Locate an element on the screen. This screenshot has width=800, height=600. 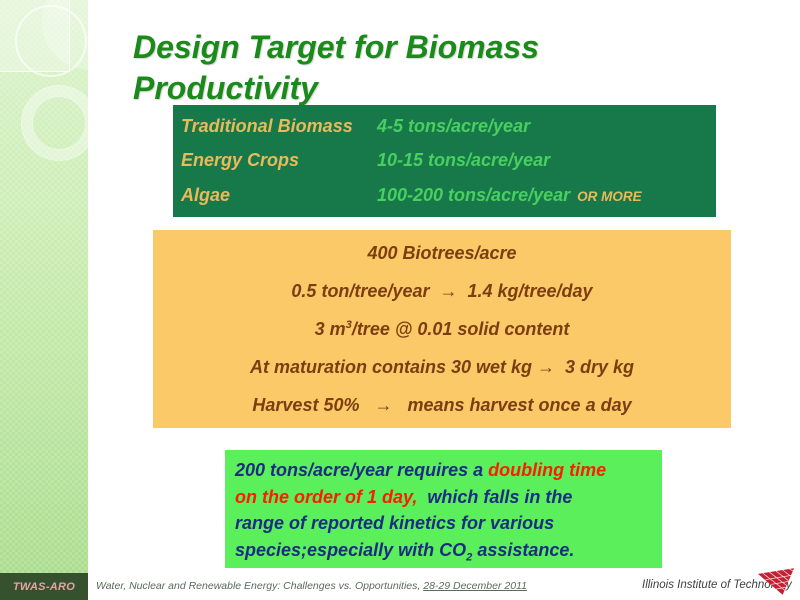
biotree-line-3-pre: 3 m is located at coordinates (330, 328).